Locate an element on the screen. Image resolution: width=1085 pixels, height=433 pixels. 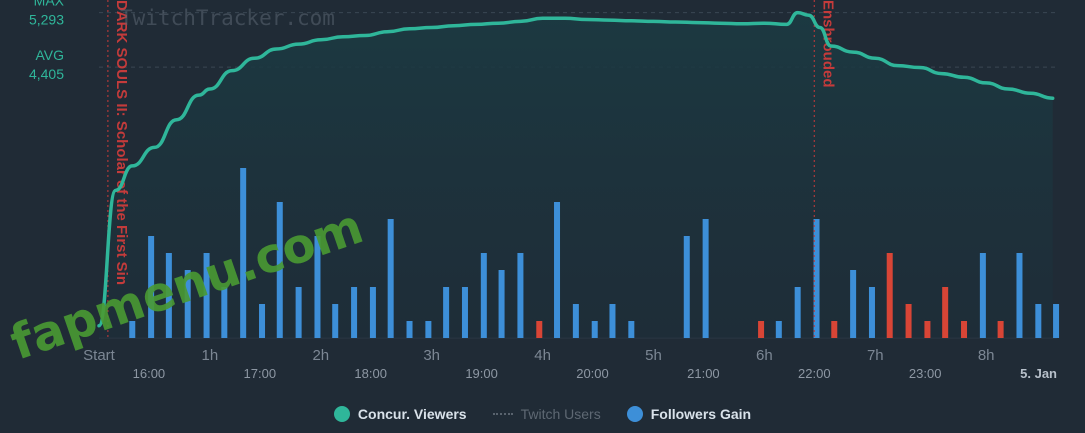
x-date-label: 5. Jan is located at coordinates (1038, 373).